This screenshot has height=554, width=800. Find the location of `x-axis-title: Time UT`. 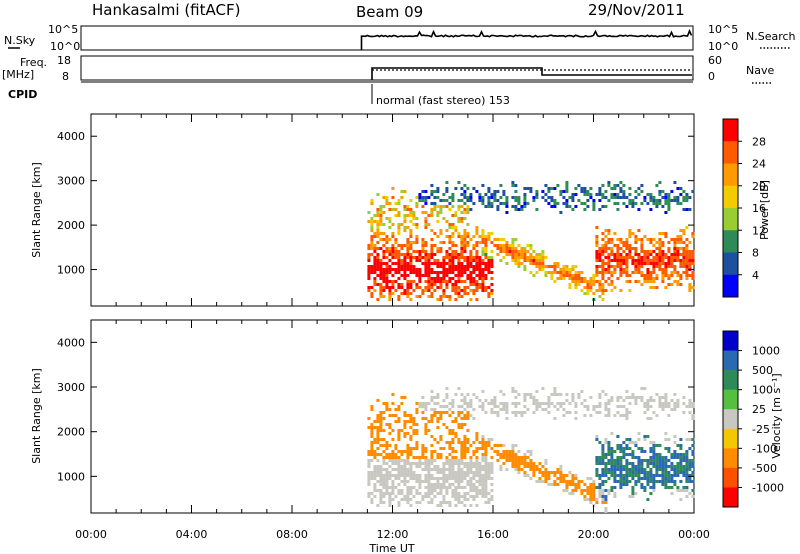

x-axis-title: Time UT is located at coordinates (391, 548).